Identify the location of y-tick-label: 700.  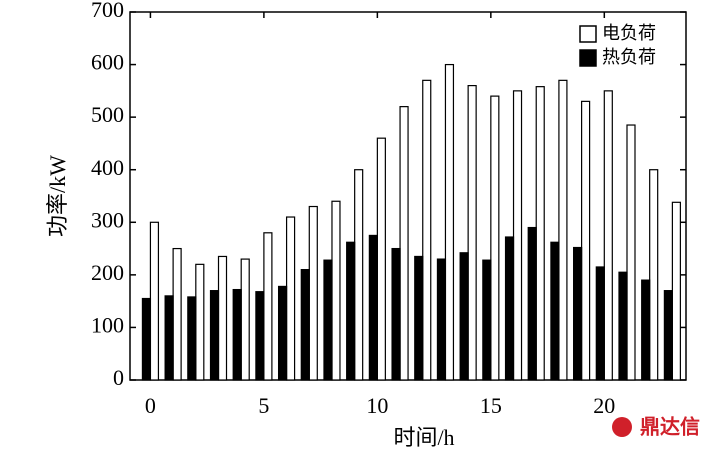
(107, 11).